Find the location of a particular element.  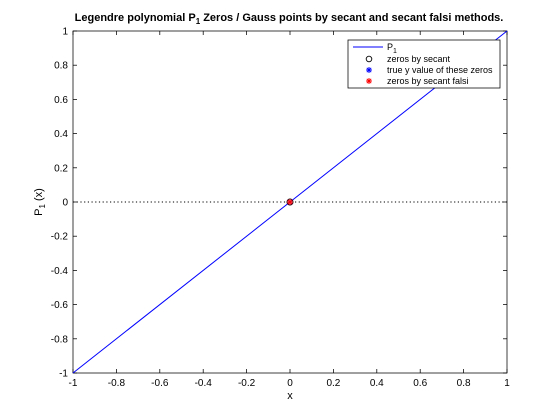

y-axis-label: P1 (x) is located at coordinates (40, 202).